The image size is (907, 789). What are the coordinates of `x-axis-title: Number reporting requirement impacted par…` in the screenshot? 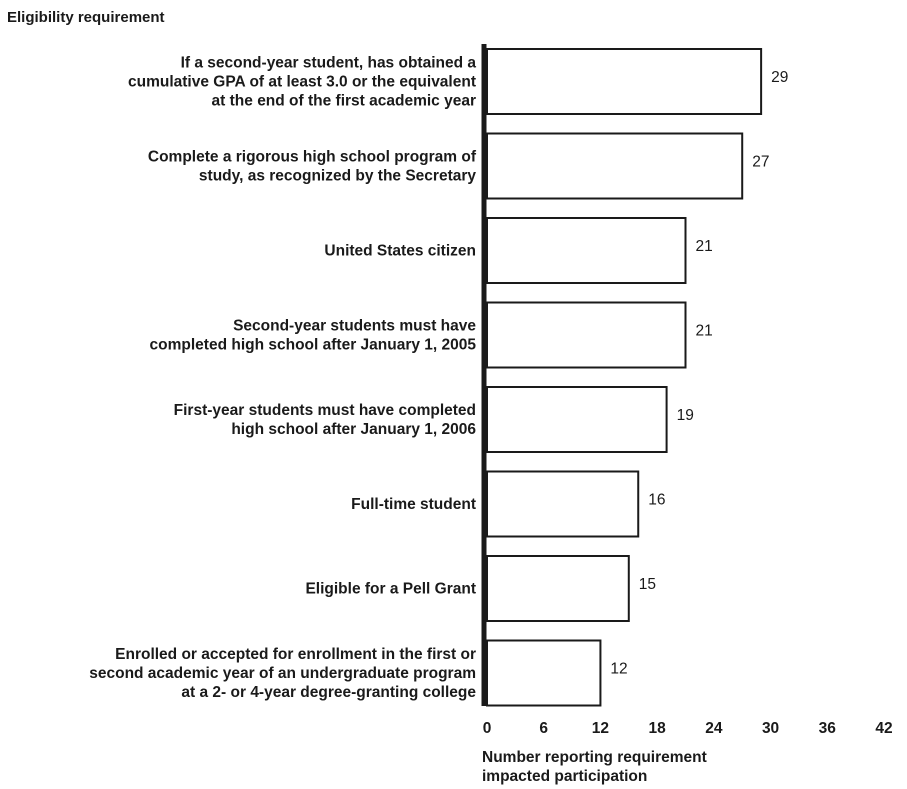 It's located at (594, 767).